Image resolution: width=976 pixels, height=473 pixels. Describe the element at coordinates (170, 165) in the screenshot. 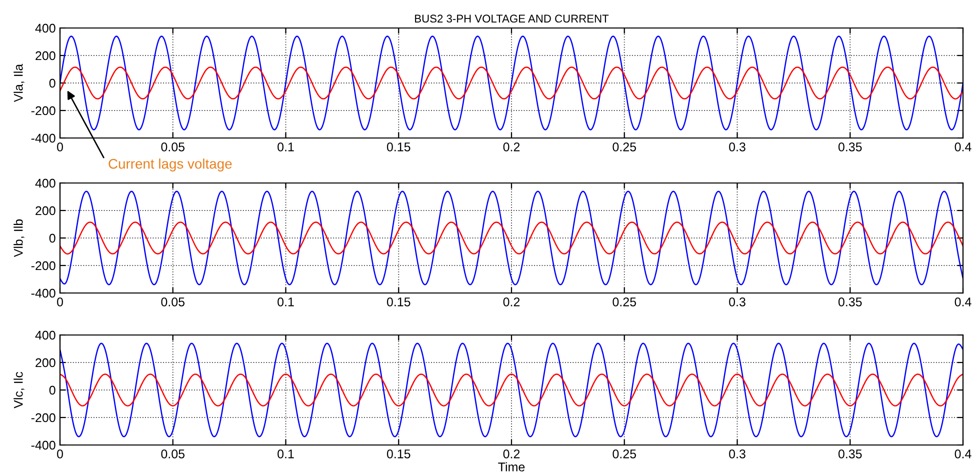

I see `text: Current lags voltage` at that location.